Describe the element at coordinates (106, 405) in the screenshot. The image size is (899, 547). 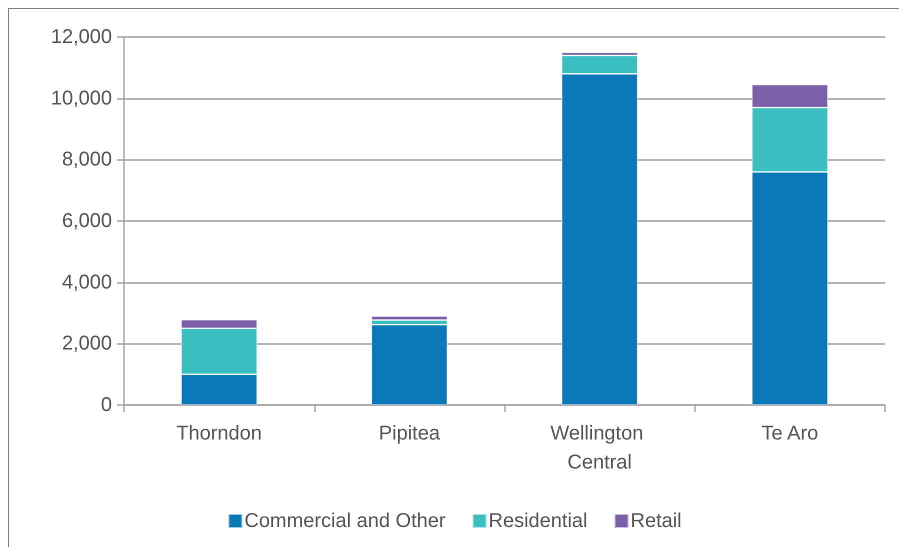
I see `y-tick-label: 0` at that location.